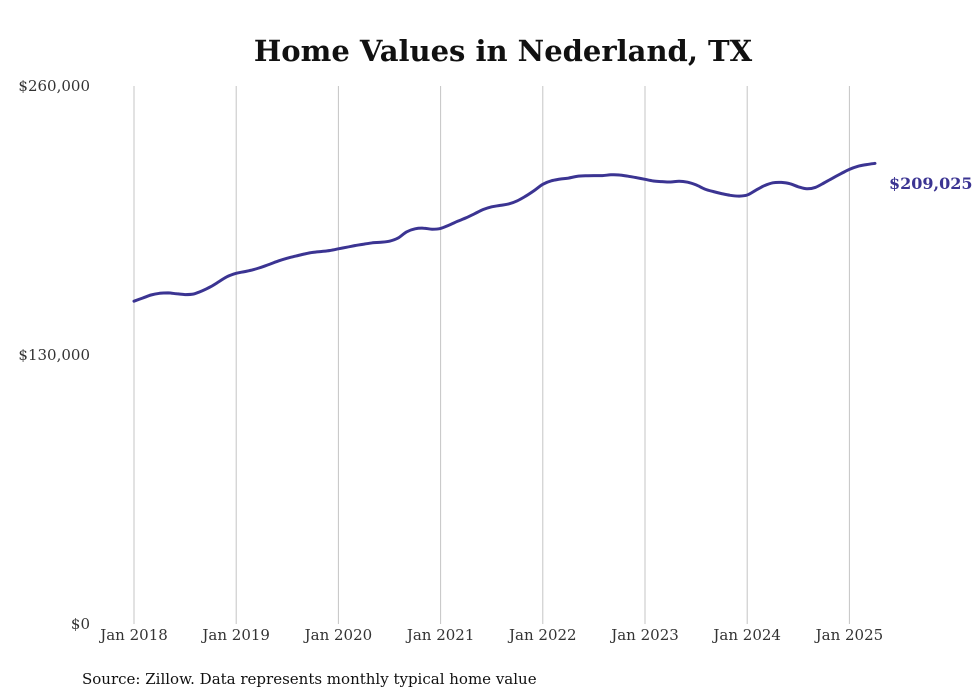 This screenshot has height=699, width=980. Describe the element at coordinates (644, 635) in the screenshot. I see `x-tick-label: Jan 2023` at that location.